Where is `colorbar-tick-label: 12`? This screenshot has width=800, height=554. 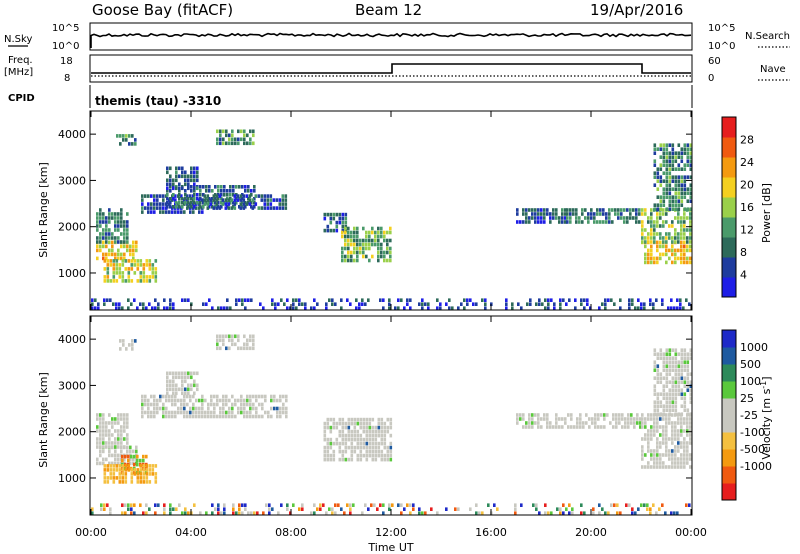 colorbar-tick-label: 12 is located at coordinates (747, 230).